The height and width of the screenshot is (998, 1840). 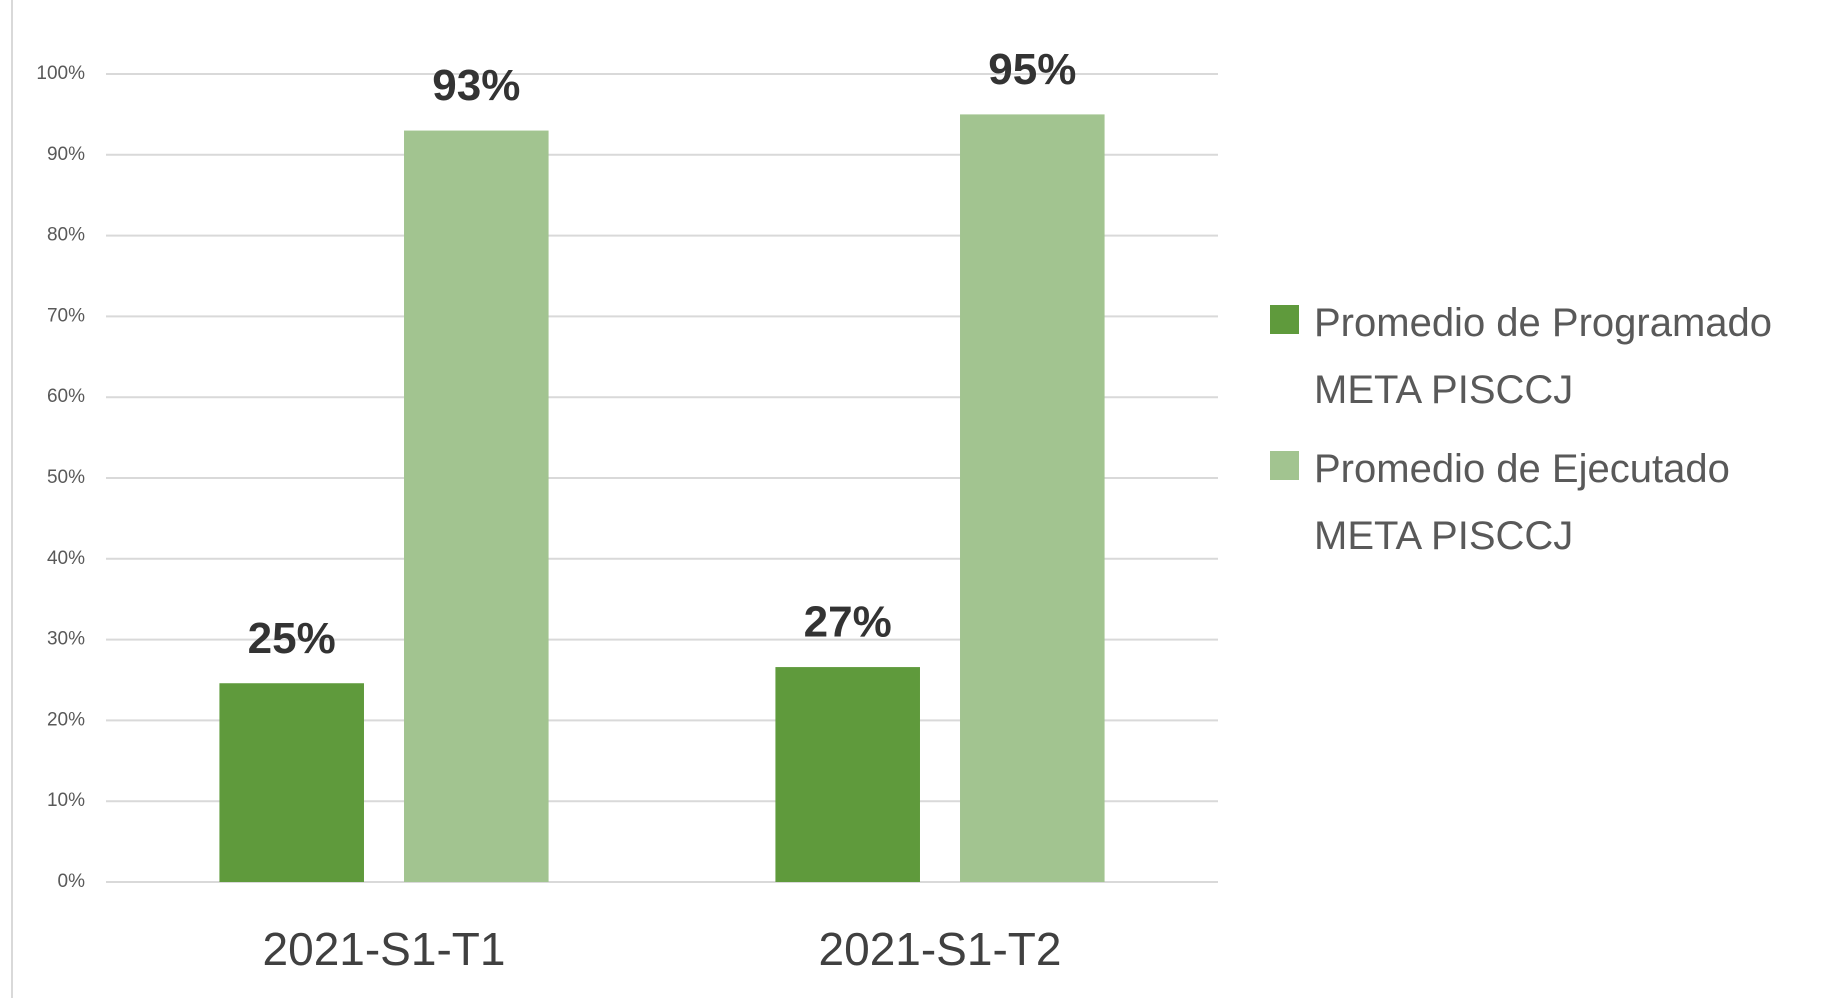 What do you see at coordinates (848, 622) in the screenshot?
I see `data-label: 27%` at bounding box center [848, 622].